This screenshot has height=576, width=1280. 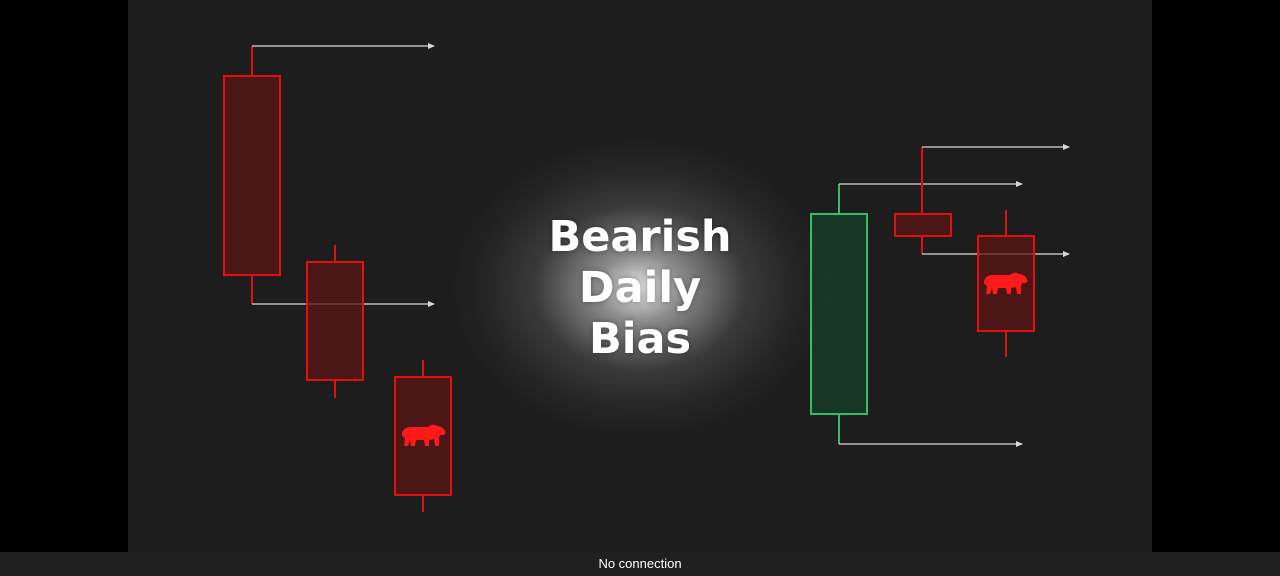 I want to click on title-line-3: Bias, so click(x=640, y=339).